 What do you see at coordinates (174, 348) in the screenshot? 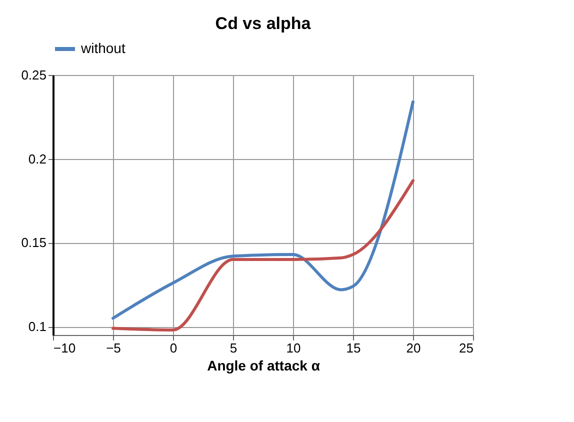
I see `x-tick-label: 0` at bounding box center [174, 348].